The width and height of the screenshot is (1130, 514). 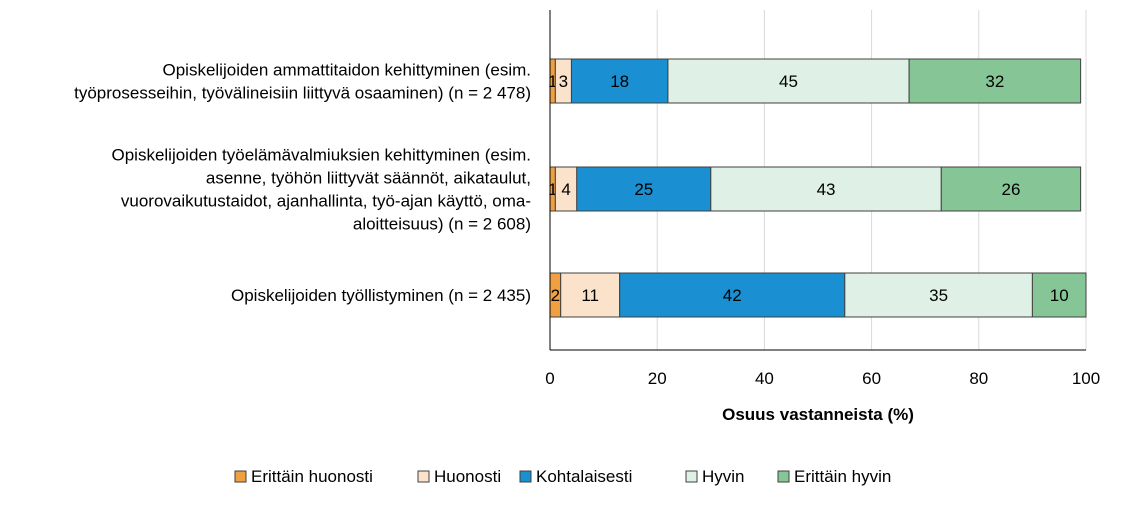 I want to click on legend-item: Erittäin huonosti, so click(x=303, y=476).